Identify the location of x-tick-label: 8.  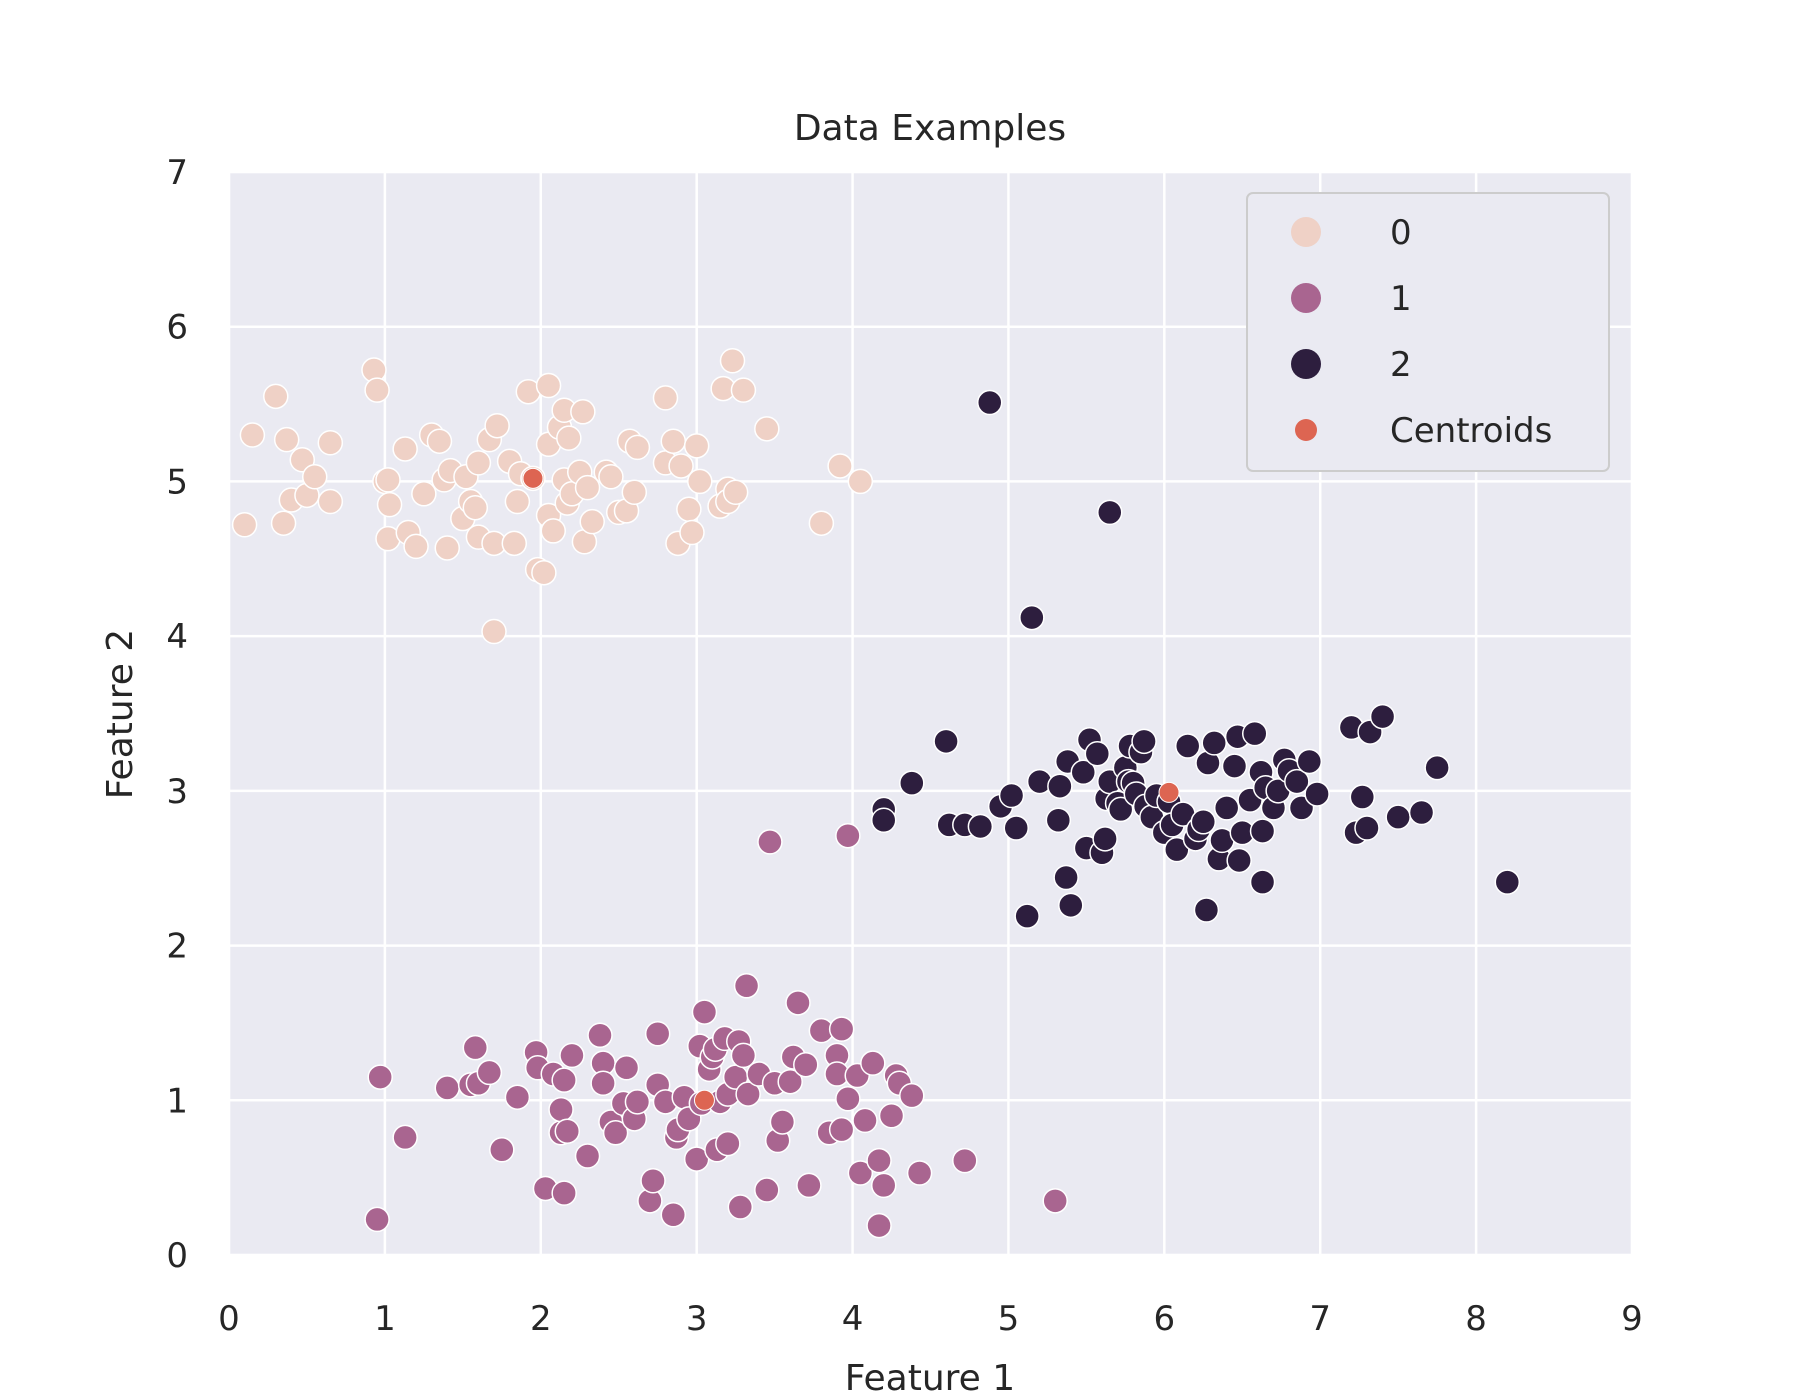
(1476, 1319).